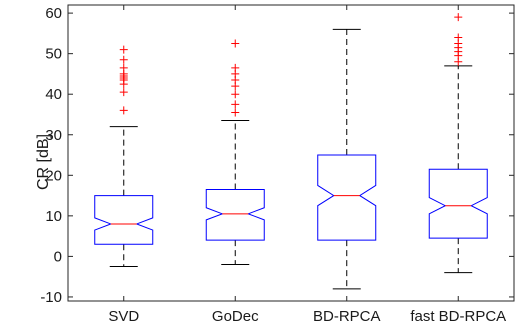 The height and width of the screenshot is (329, 519). I want to click on y-tick-label: -10, so click(51, 297).